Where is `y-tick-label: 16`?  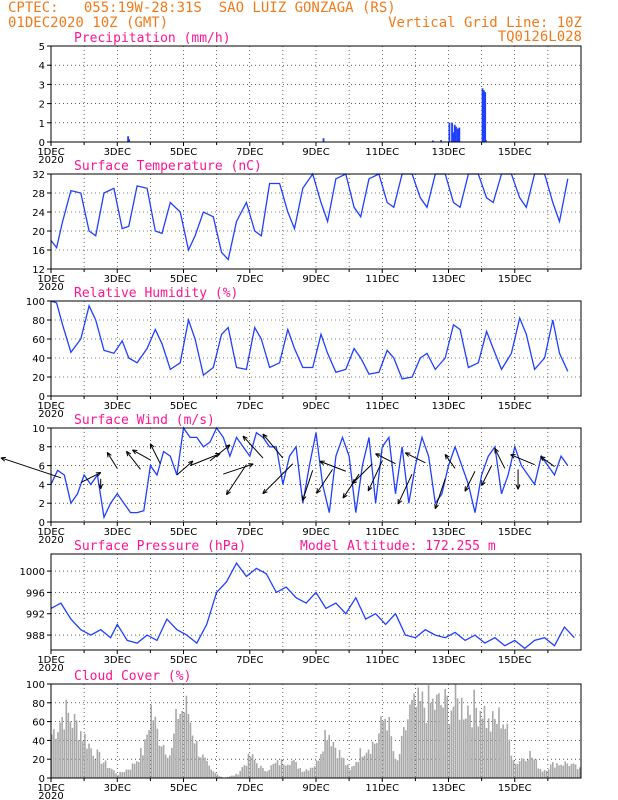 y-tick-label: 16 is located at coordinates (38, 251).